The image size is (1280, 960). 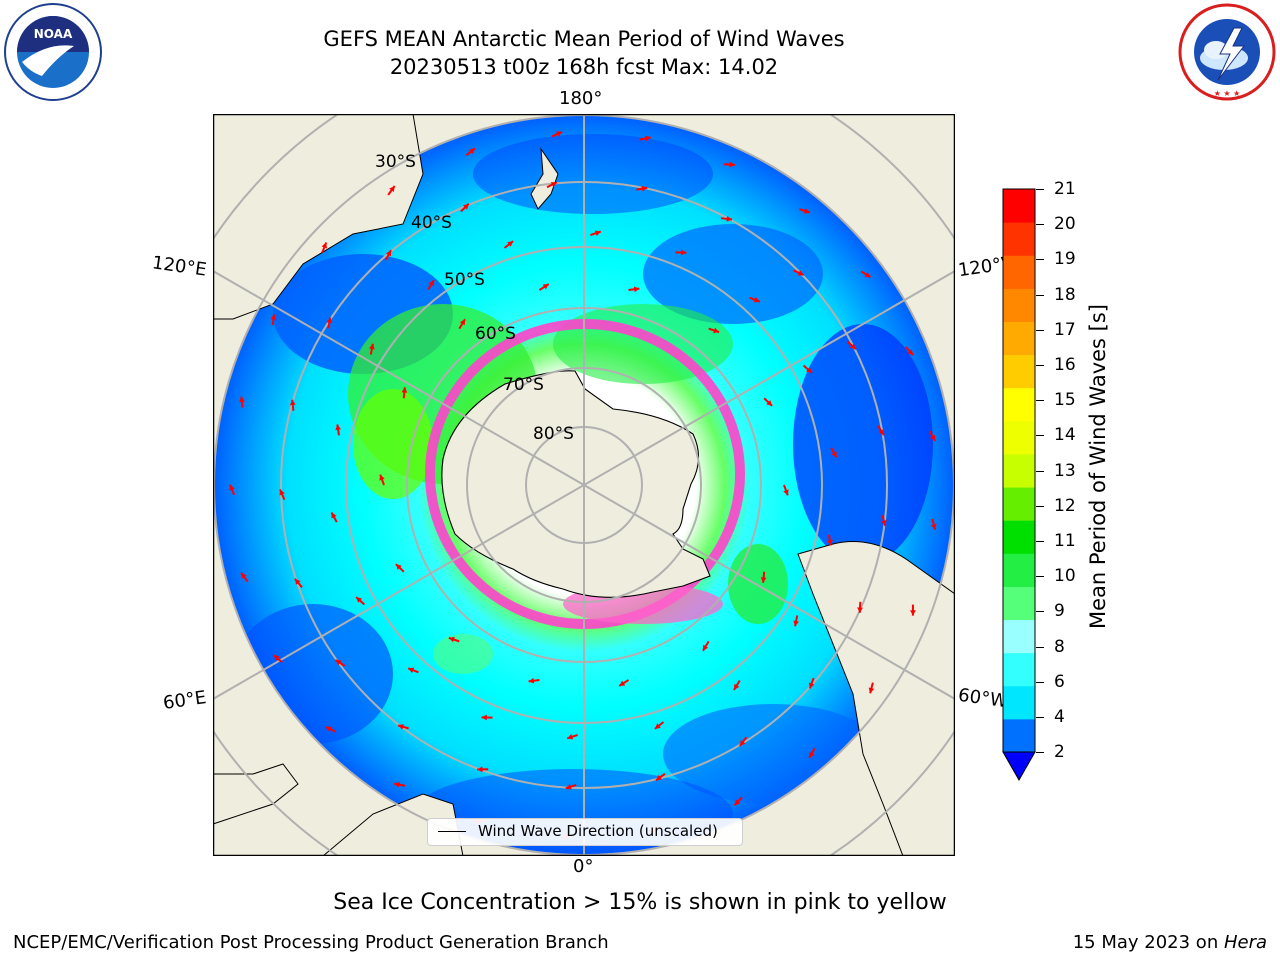 I want to click on lat-label-70s: 70°S, so click(x=523, y=385).